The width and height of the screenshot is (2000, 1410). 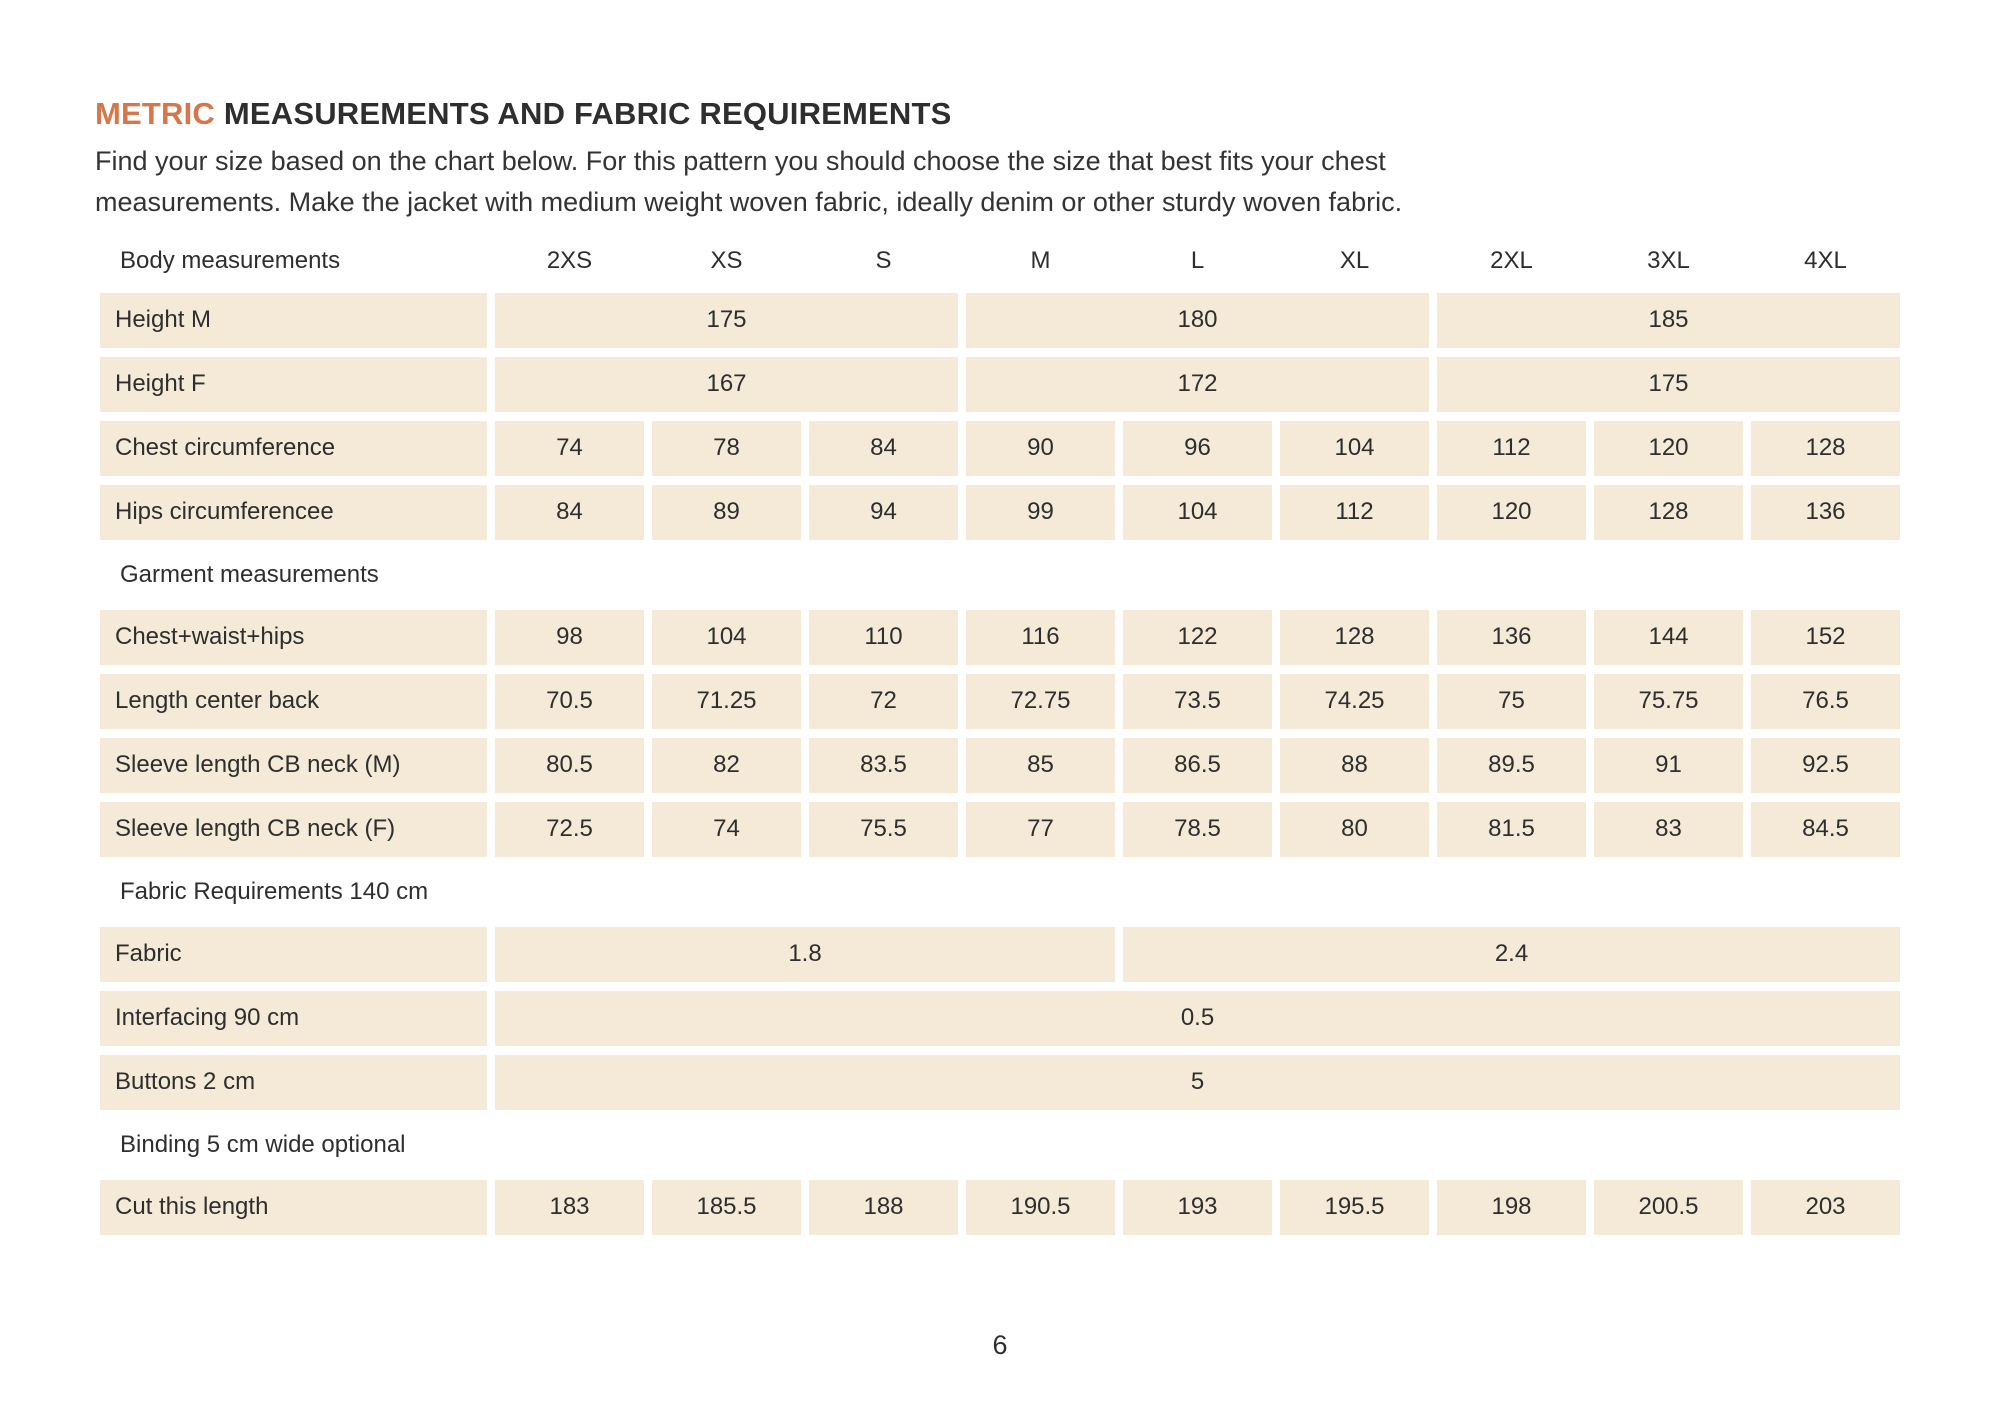 What do you see at coordinates (1354, 701) in the screenshot?
I see `table-cell: 74.25` at bounding box center [1354, 701].